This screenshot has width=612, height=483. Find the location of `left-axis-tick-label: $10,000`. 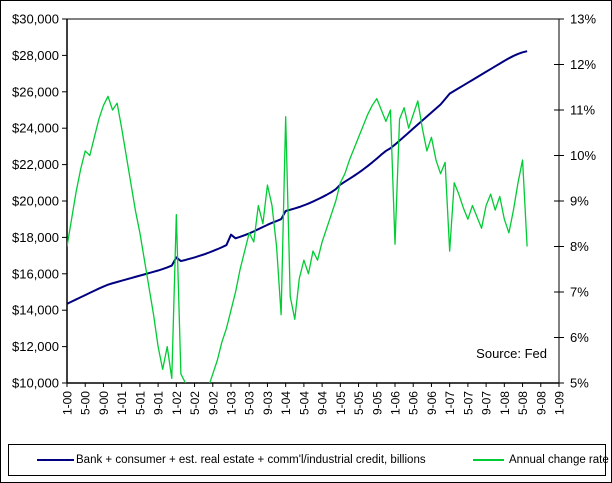

left-axis-tick-label: $10,000 is located at coordinates (35, 383).